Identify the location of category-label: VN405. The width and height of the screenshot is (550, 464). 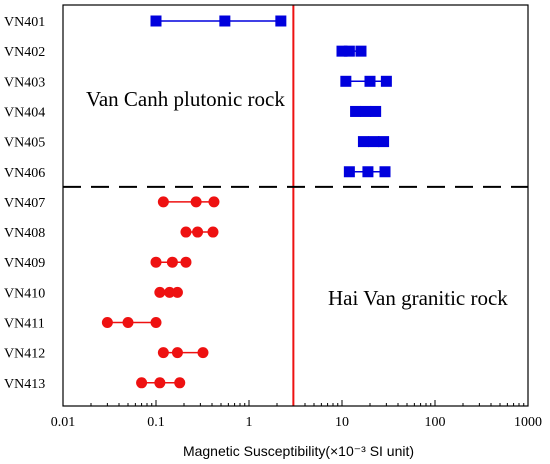
(24, 143).